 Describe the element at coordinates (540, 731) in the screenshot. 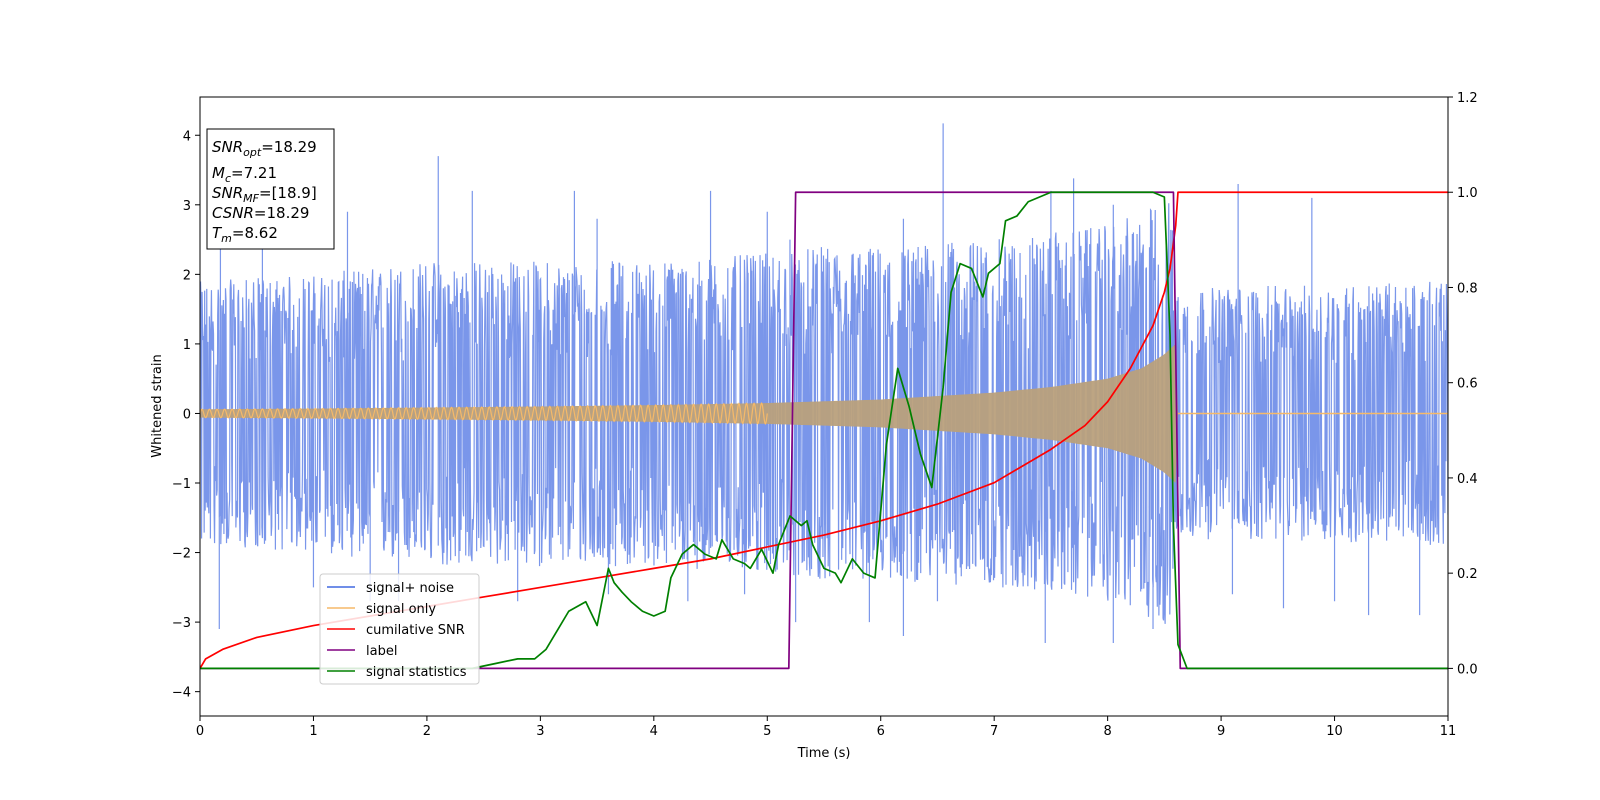

I see `x-tick-label: 3` at that location.